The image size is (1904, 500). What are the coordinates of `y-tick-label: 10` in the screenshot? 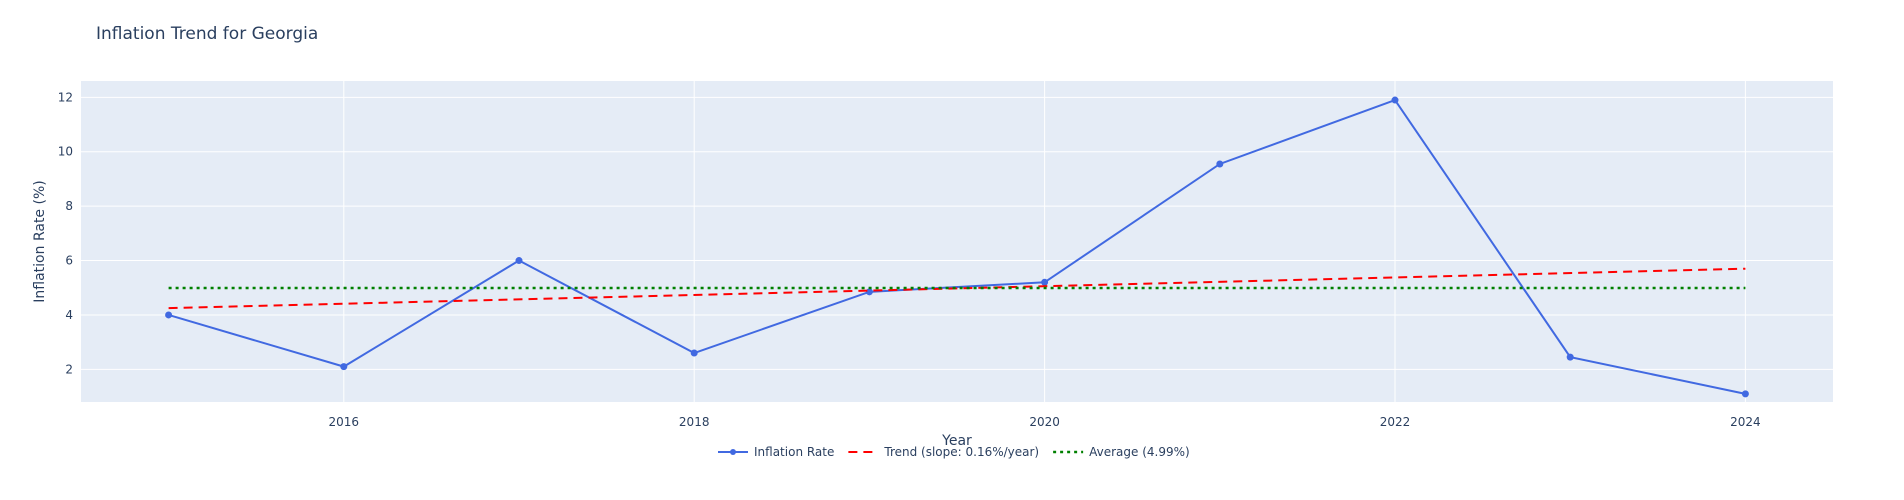 It's located at (65, 152).